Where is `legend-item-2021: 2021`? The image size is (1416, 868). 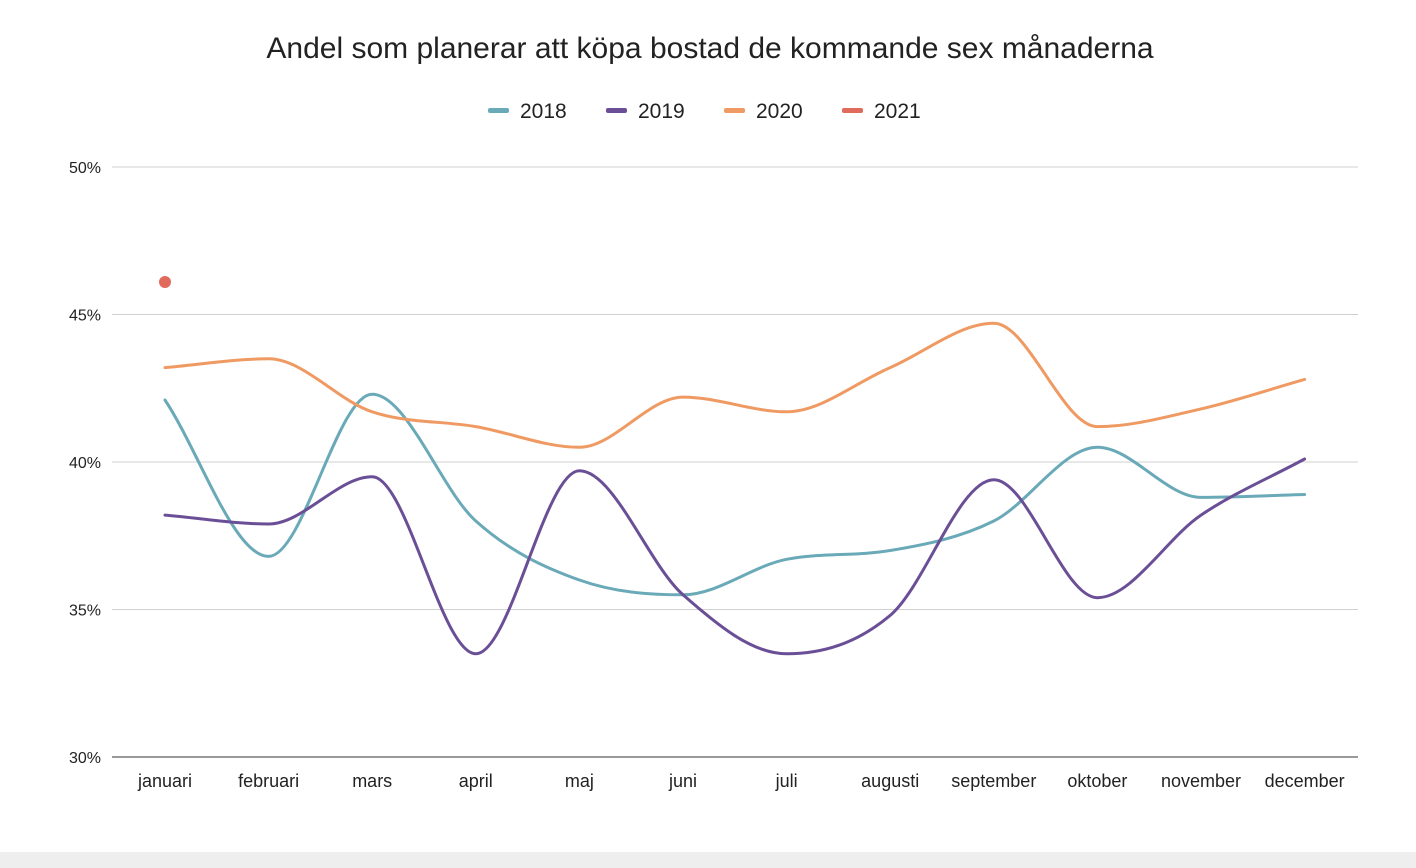 legend-item-2021: 2021 is located at coordinates (881, 111).